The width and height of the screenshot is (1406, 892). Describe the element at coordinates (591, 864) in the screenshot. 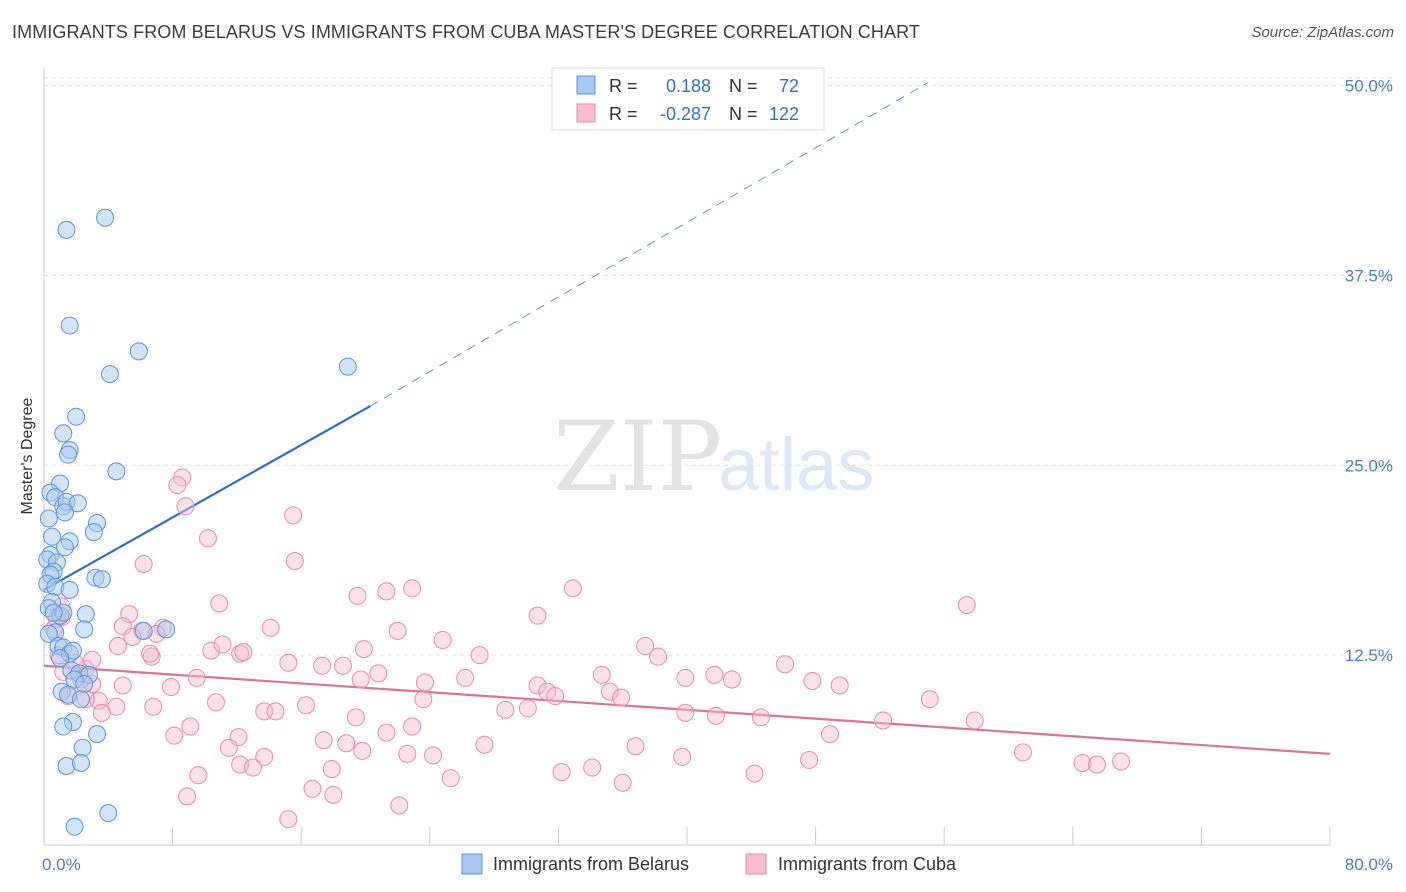

I see `legend-label-belarus: Immigrants from Belarus` at that location.